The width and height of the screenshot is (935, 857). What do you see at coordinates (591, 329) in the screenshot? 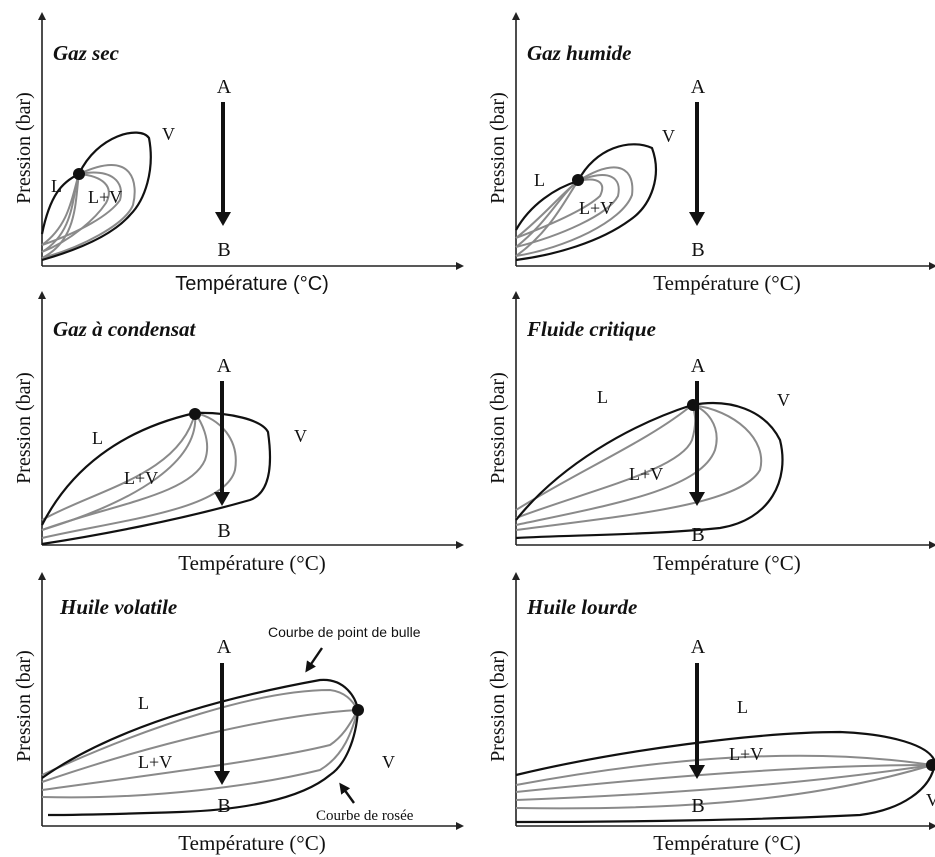
I see `panel-title: Fluide critique` at bounding box center [591, 329].